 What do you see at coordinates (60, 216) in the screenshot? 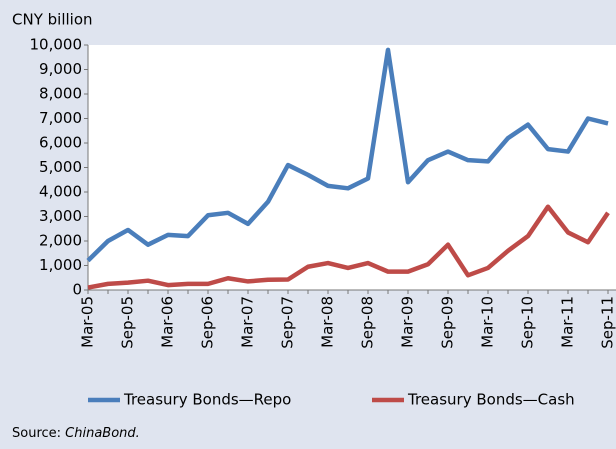
I see `y-tick-label: 3,000` at bounding box center [60, 216].